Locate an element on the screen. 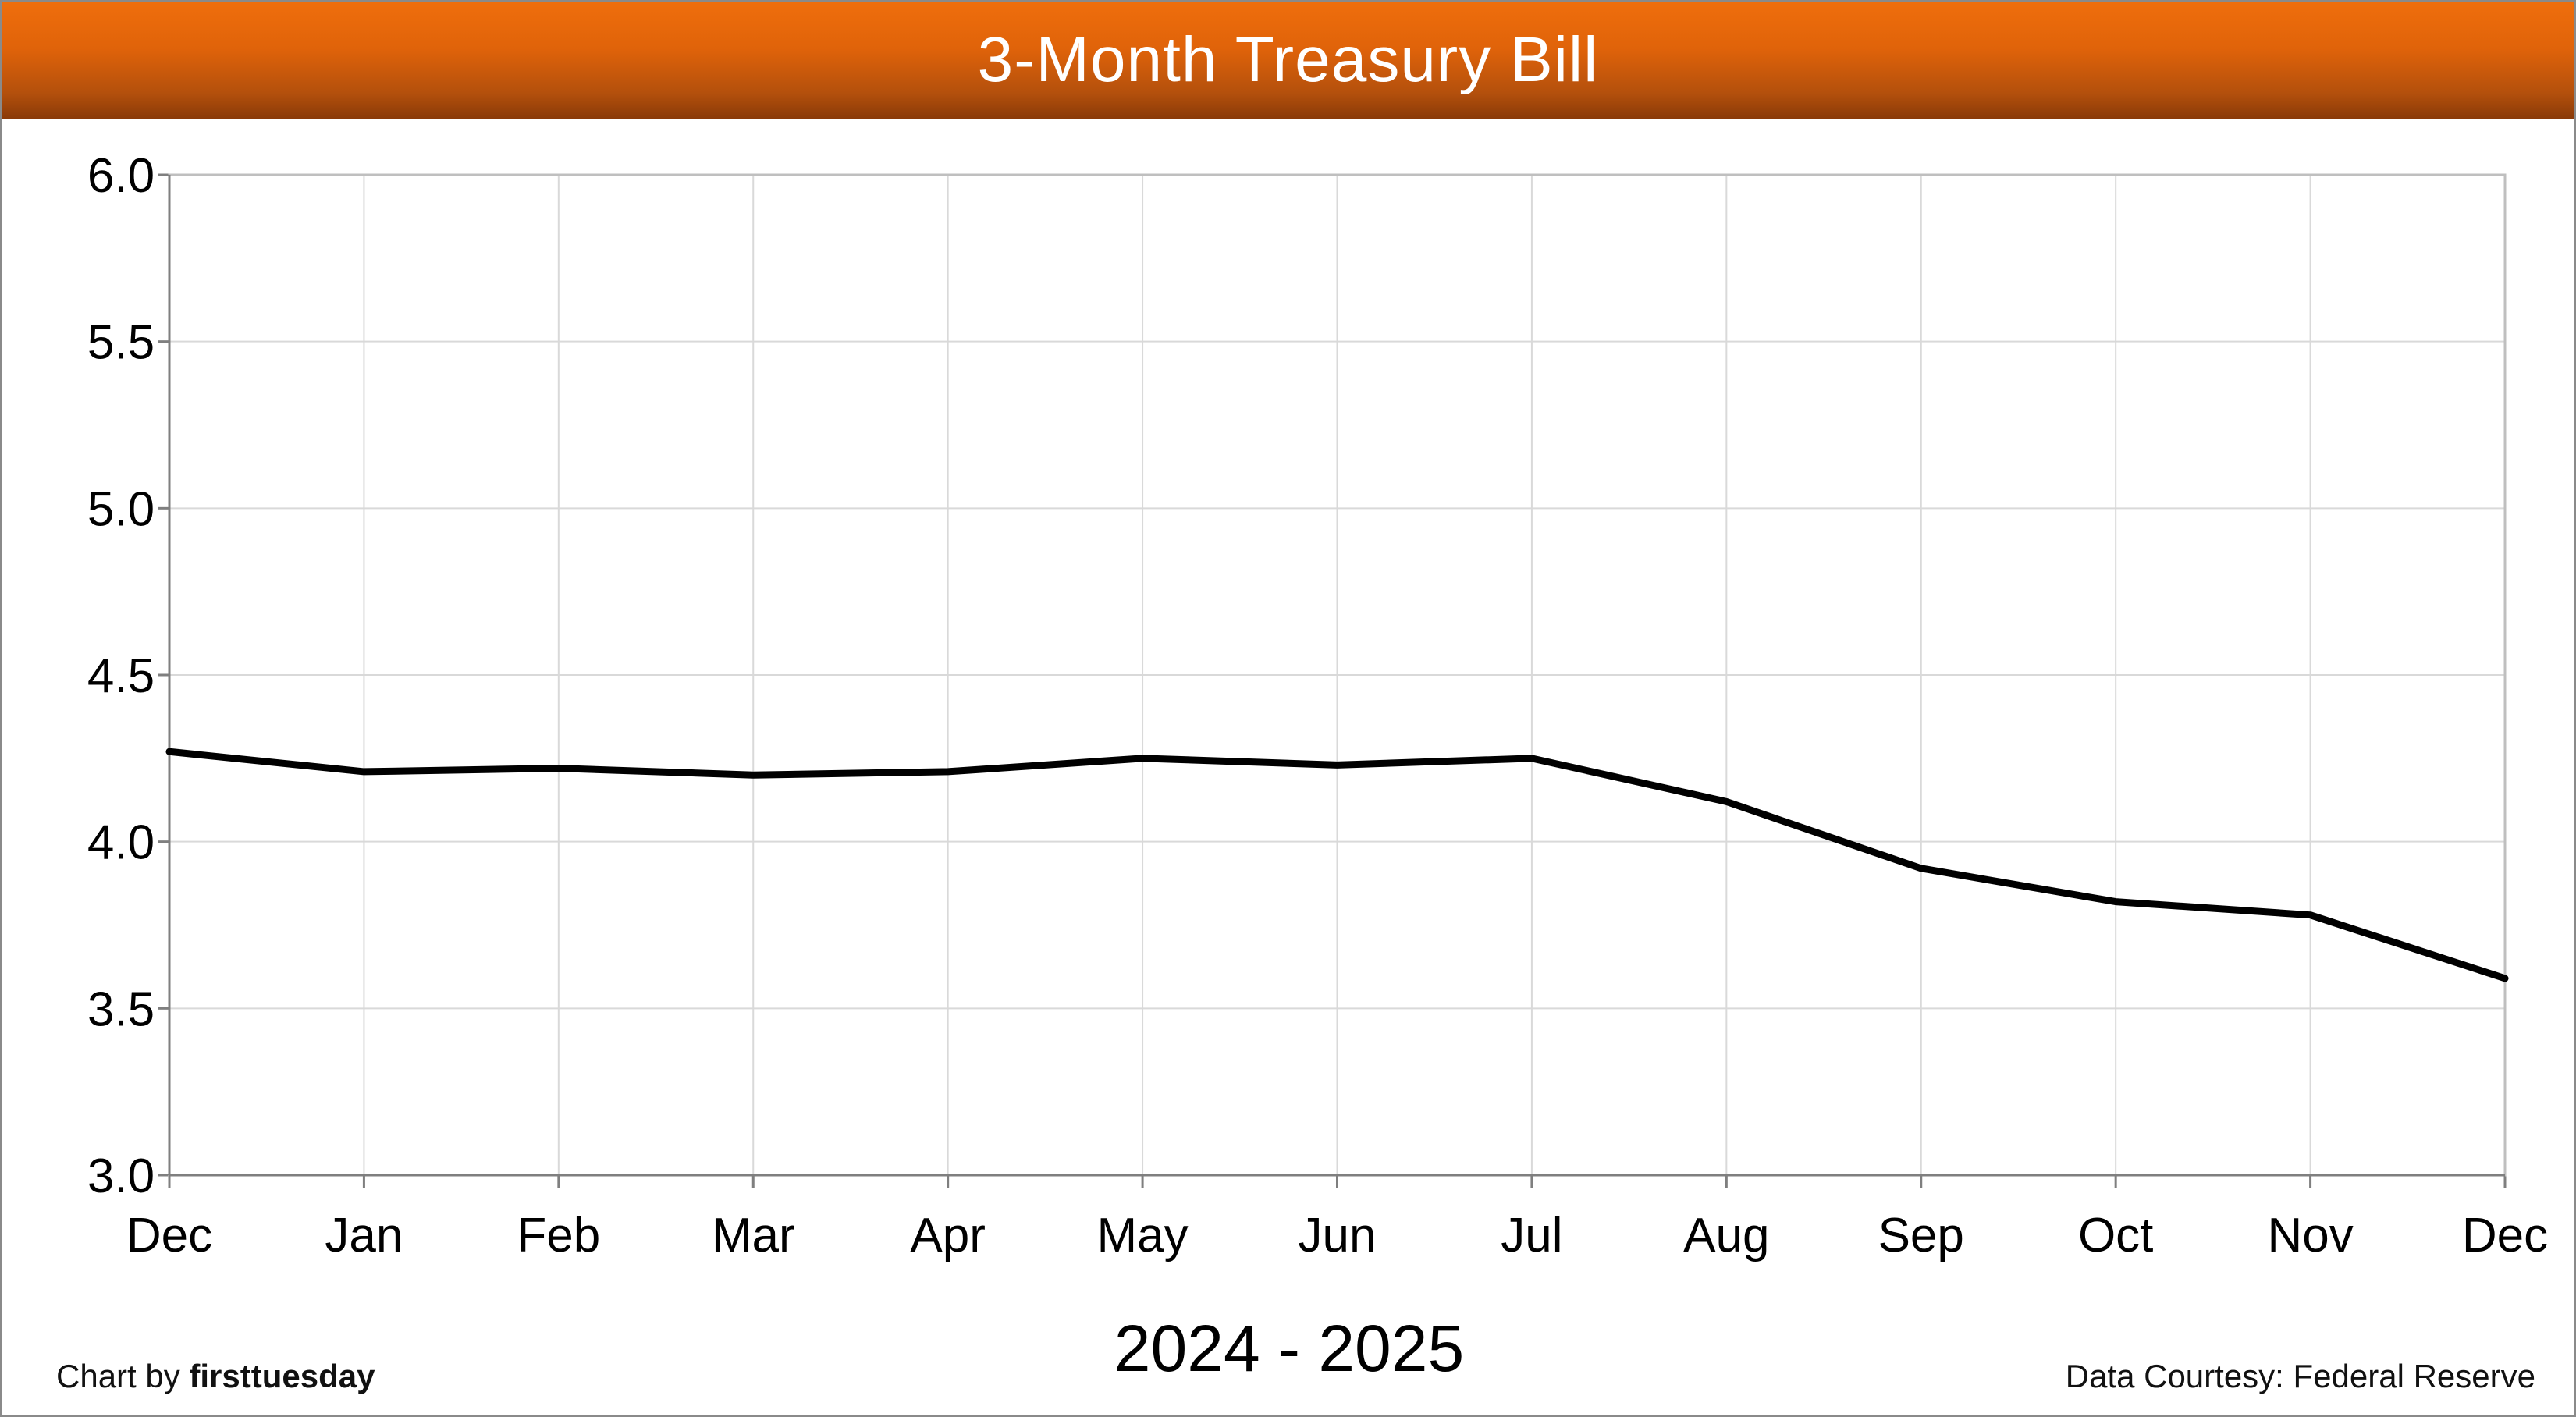 This screenshot has height=1417, width=2576. x-tick-label: May is located at coordinates (1143, 1236).